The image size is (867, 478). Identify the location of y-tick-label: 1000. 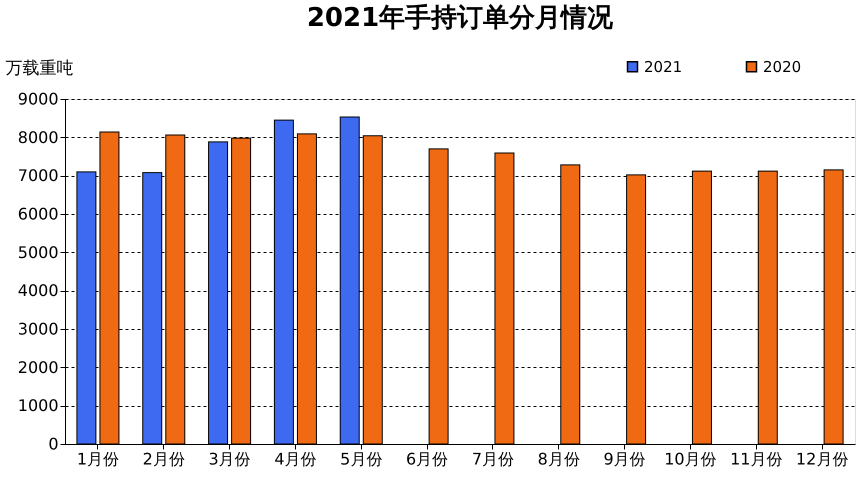
(38, 406).